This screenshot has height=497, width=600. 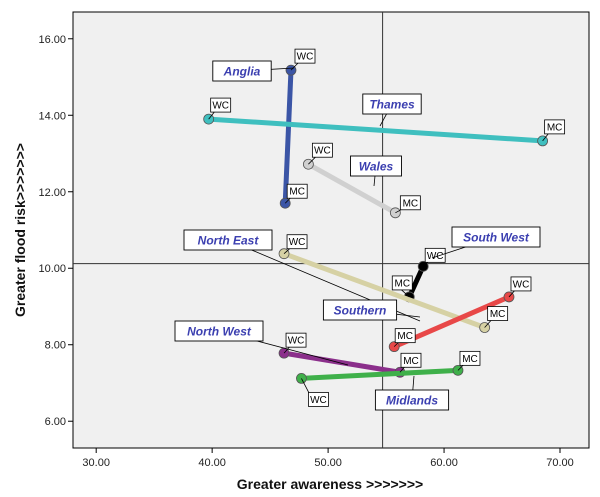 I want to click on region-label: Thames, so click(x=392, y=105).